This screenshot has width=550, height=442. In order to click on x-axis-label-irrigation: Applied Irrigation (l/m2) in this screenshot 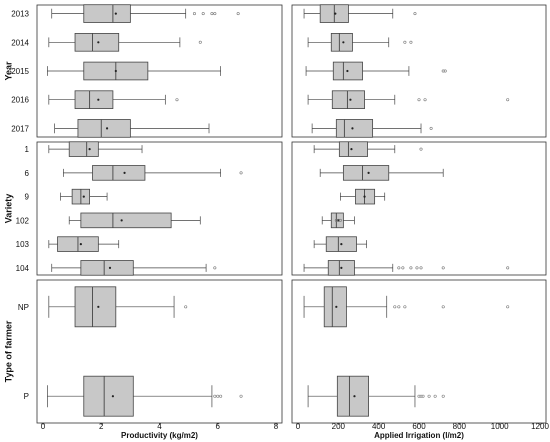, I will do `click(419, 435)`.